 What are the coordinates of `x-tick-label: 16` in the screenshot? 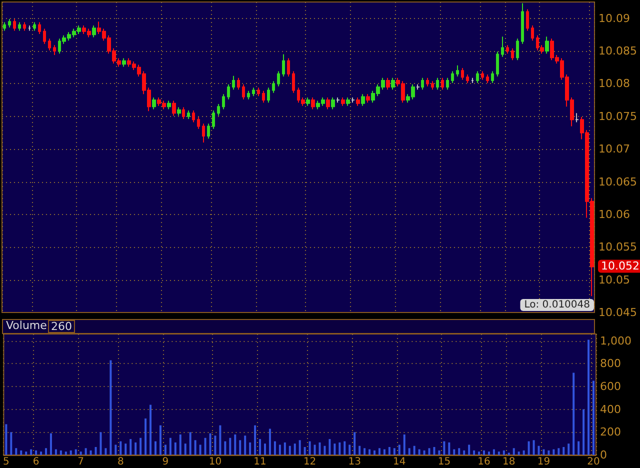 It's located at (484, 462).